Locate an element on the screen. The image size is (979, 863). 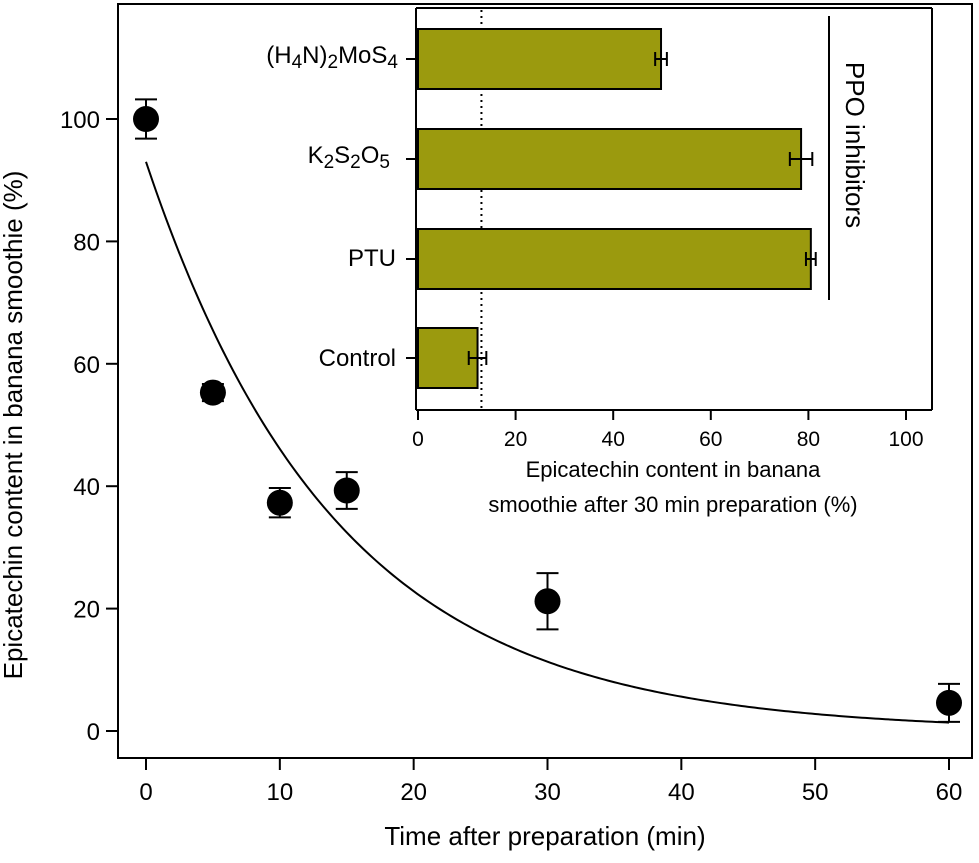
x-tick-label: 60 is located at coordinates (949, 792).